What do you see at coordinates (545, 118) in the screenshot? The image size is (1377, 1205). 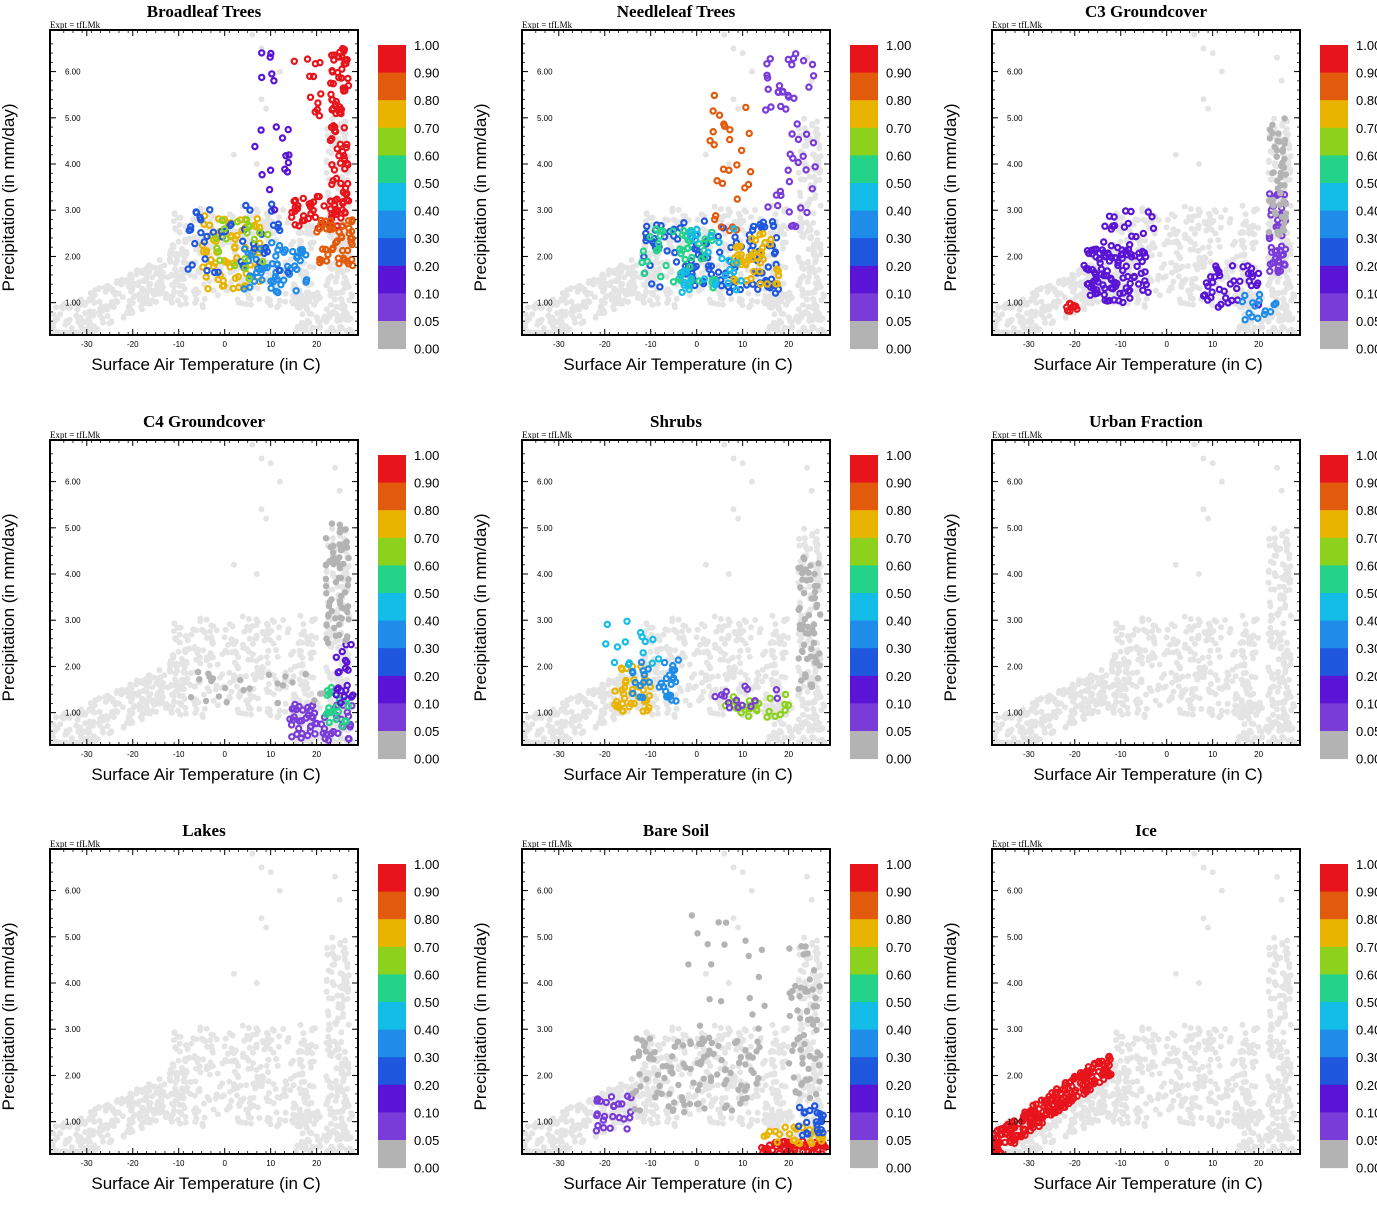 I see `y-tick-label: 5.00` at bounding box center [545, 118].